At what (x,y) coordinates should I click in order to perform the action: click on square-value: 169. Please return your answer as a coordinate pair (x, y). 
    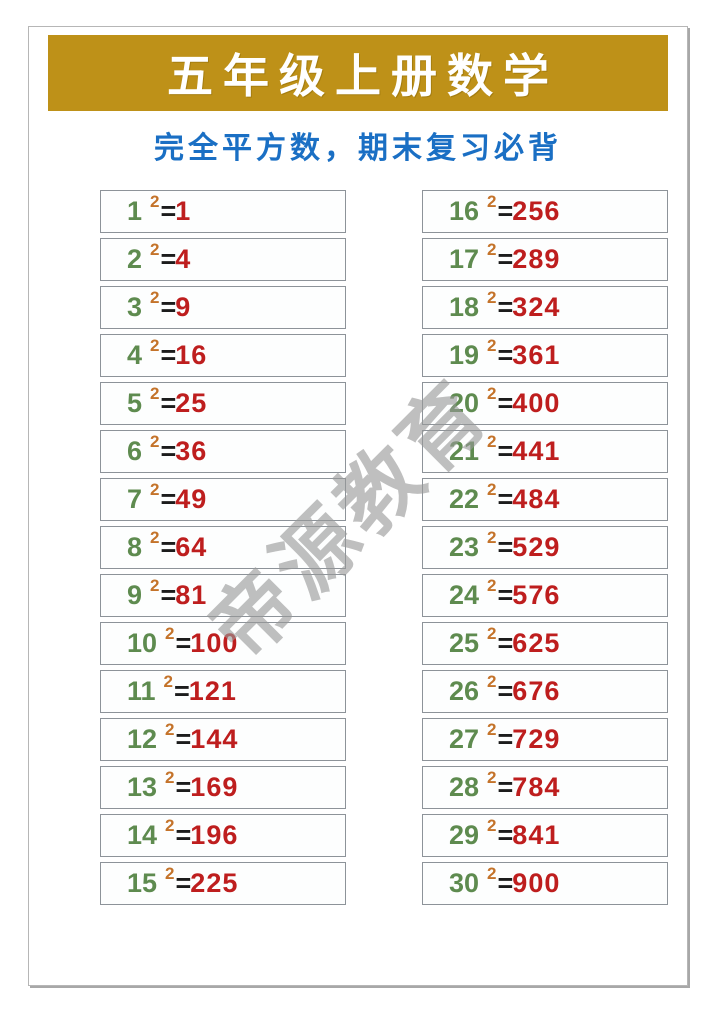
    Looking at the image, I should click on (214, 787).